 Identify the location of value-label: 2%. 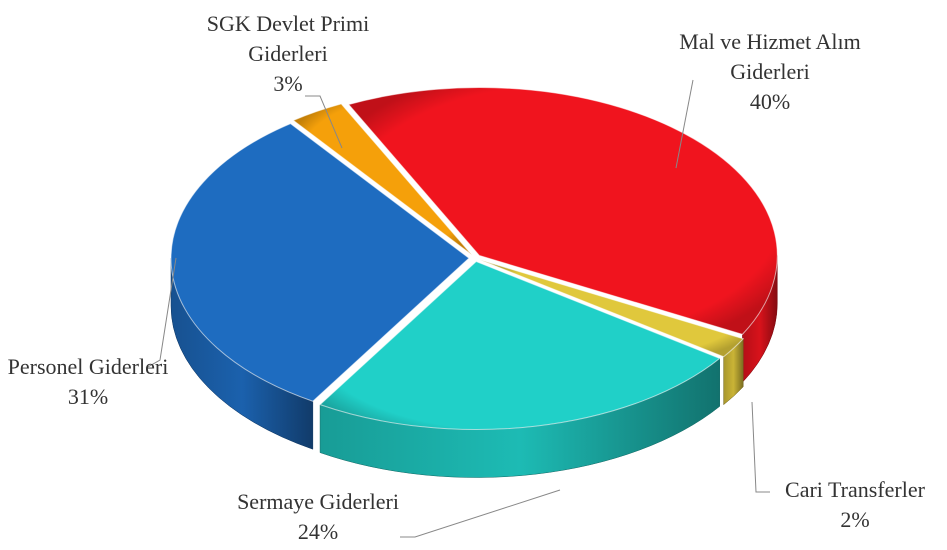
(855, 519).